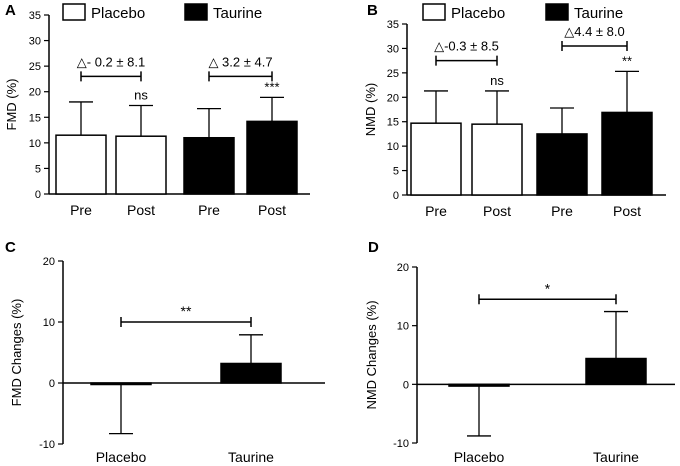  Describe the element at coordinates (271, 86) in the screenshot. I see `significance-label: ***` at that location.